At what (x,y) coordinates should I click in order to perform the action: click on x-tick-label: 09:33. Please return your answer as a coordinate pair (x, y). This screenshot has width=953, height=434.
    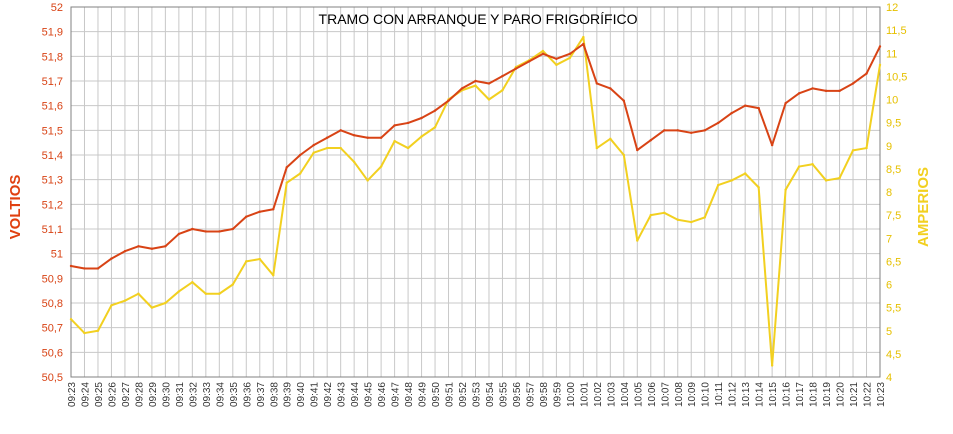
    Looking at the image, I should click on (207, 394).